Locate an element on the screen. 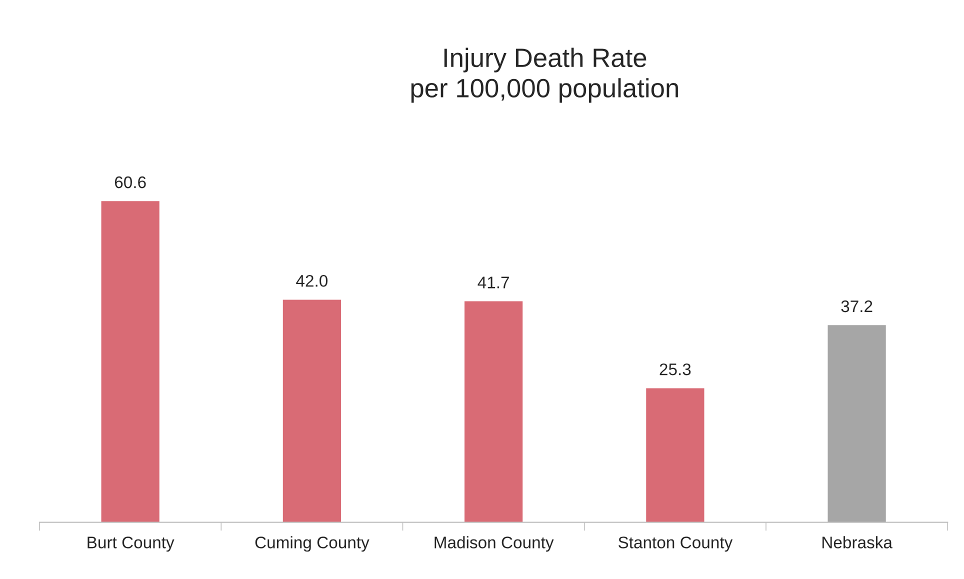  x-tick-label: Madison County is located at coordinates (494, 544).